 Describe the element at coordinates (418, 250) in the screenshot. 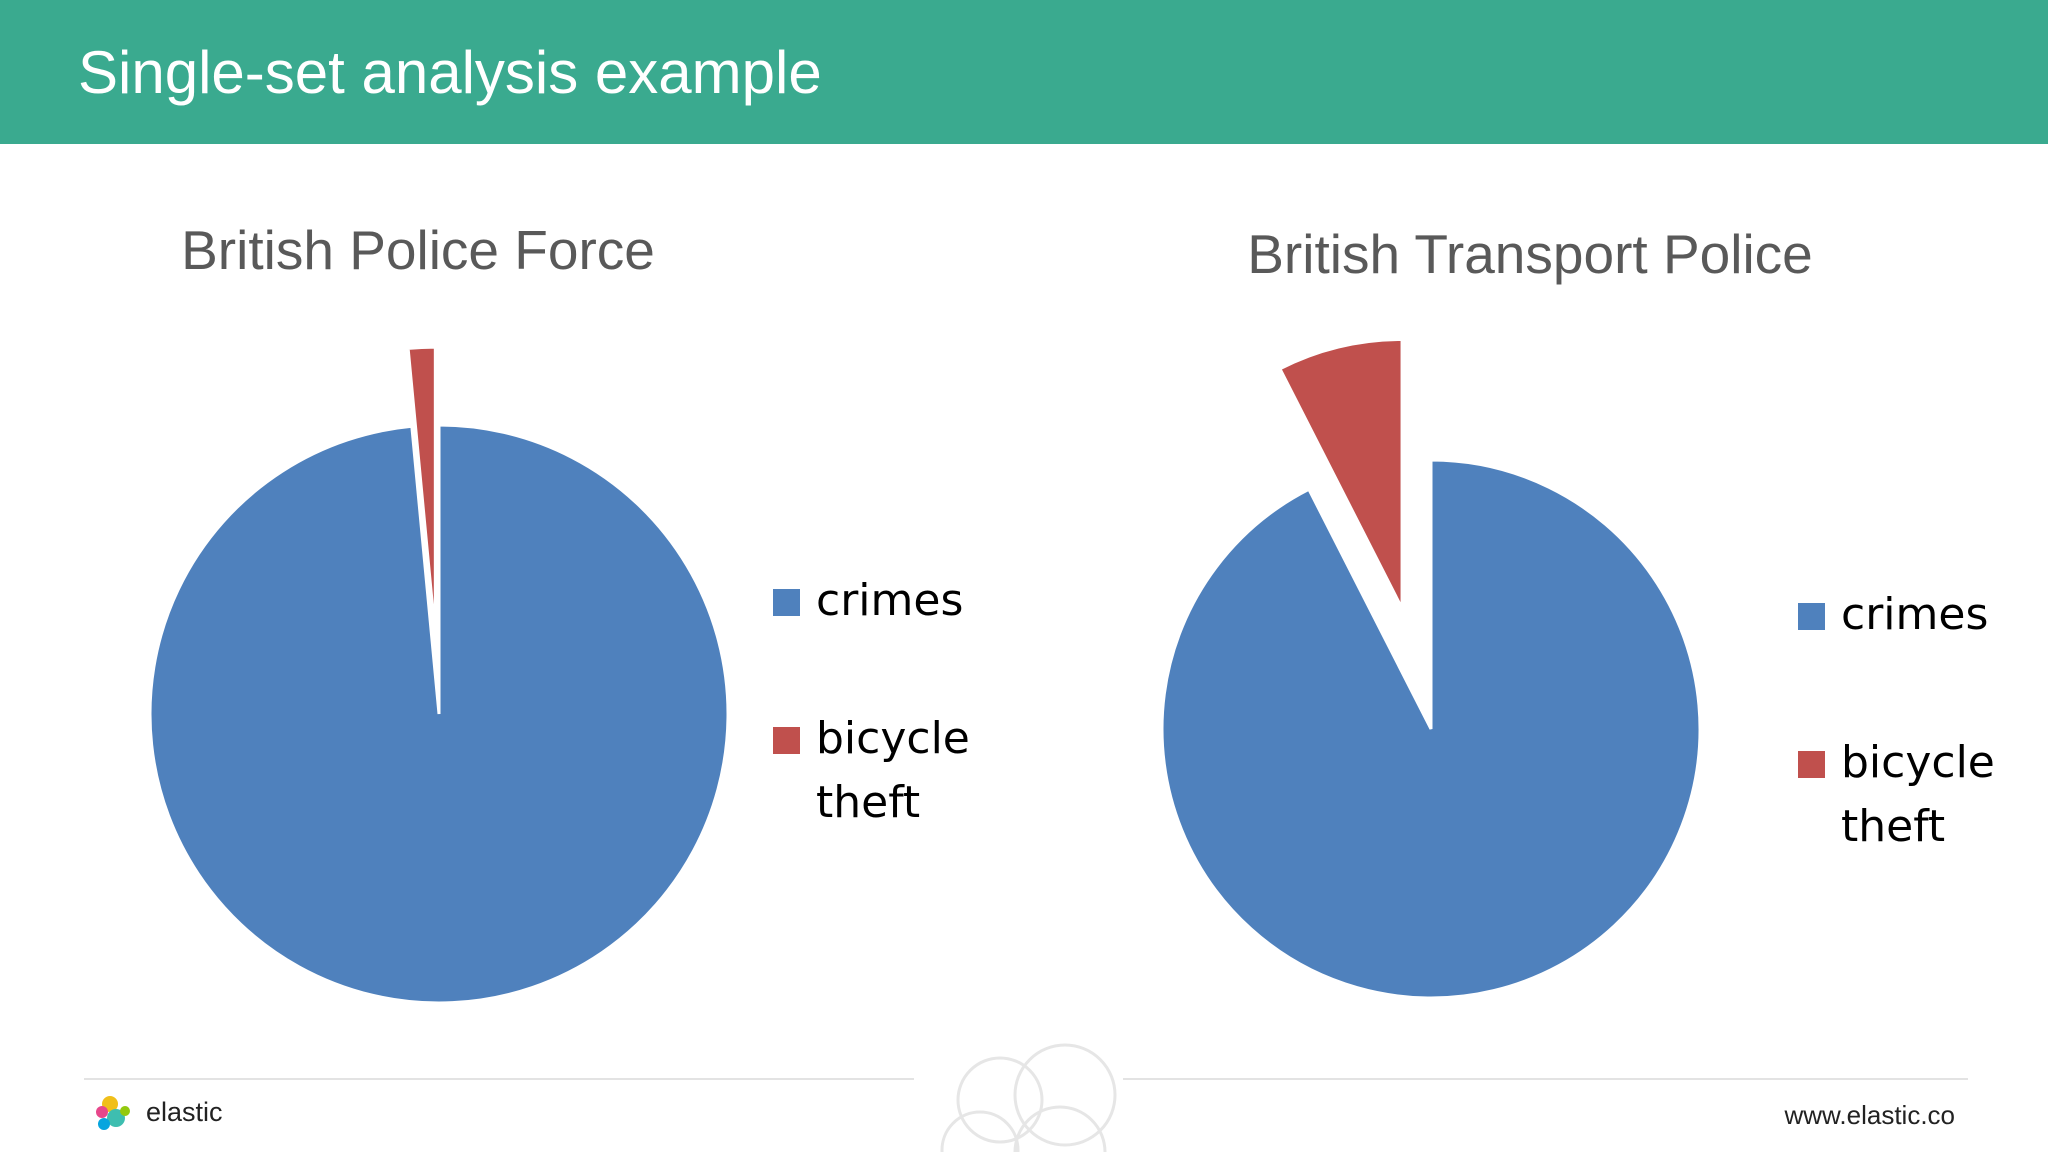

I see `chart-title: British Police Force` at that location.